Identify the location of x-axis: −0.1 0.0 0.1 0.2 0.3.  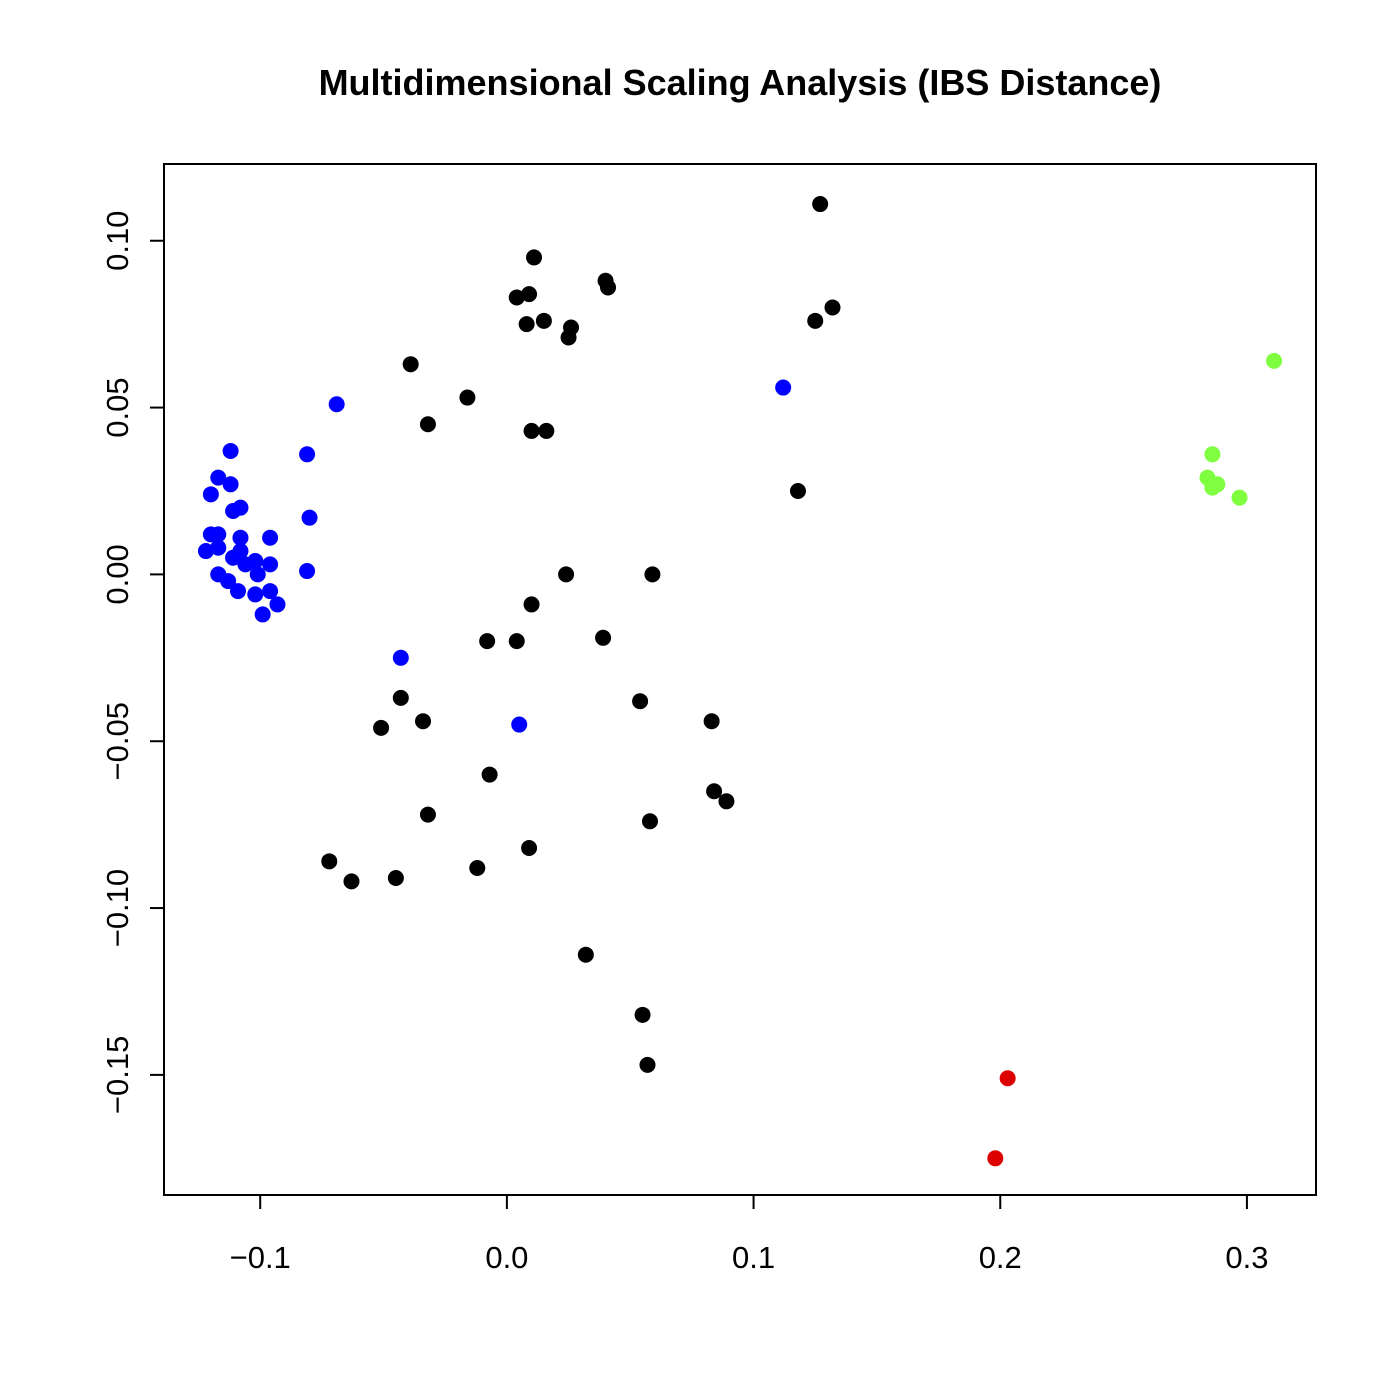
(749, 1234).